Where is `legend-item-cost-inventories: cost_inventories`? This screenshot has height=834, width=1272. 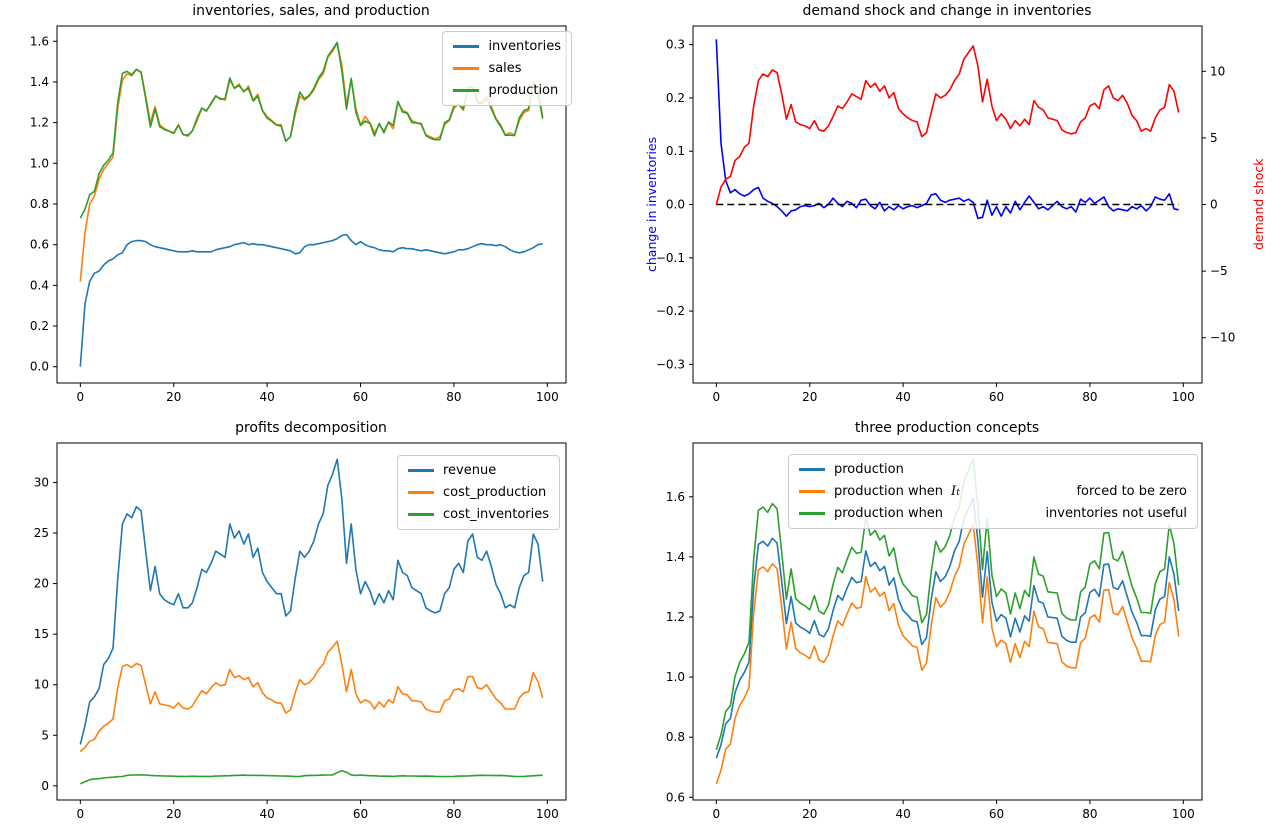
legend-item-cost-inventories: cost_inventories is located at coordinates (478, 514).